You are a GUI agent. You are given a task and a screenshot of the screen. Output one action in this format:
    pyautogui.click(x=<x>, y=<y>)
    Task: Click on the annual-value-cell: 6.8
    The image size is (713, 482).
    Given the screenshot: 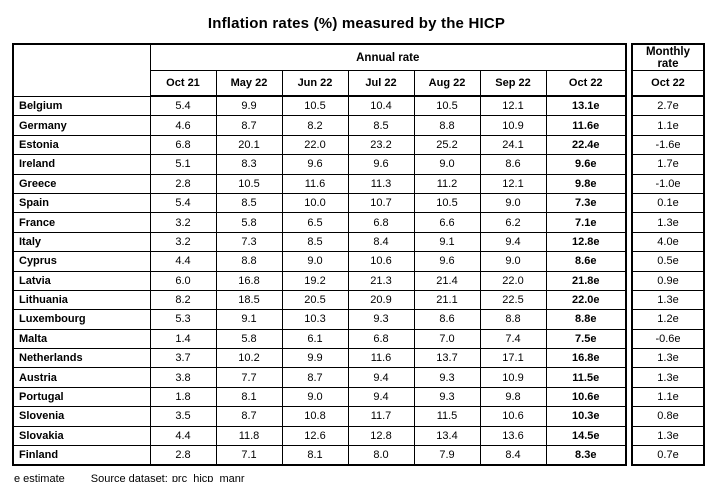 What is the action you would take?
    pyautogui.click(x=381, y=222)
    